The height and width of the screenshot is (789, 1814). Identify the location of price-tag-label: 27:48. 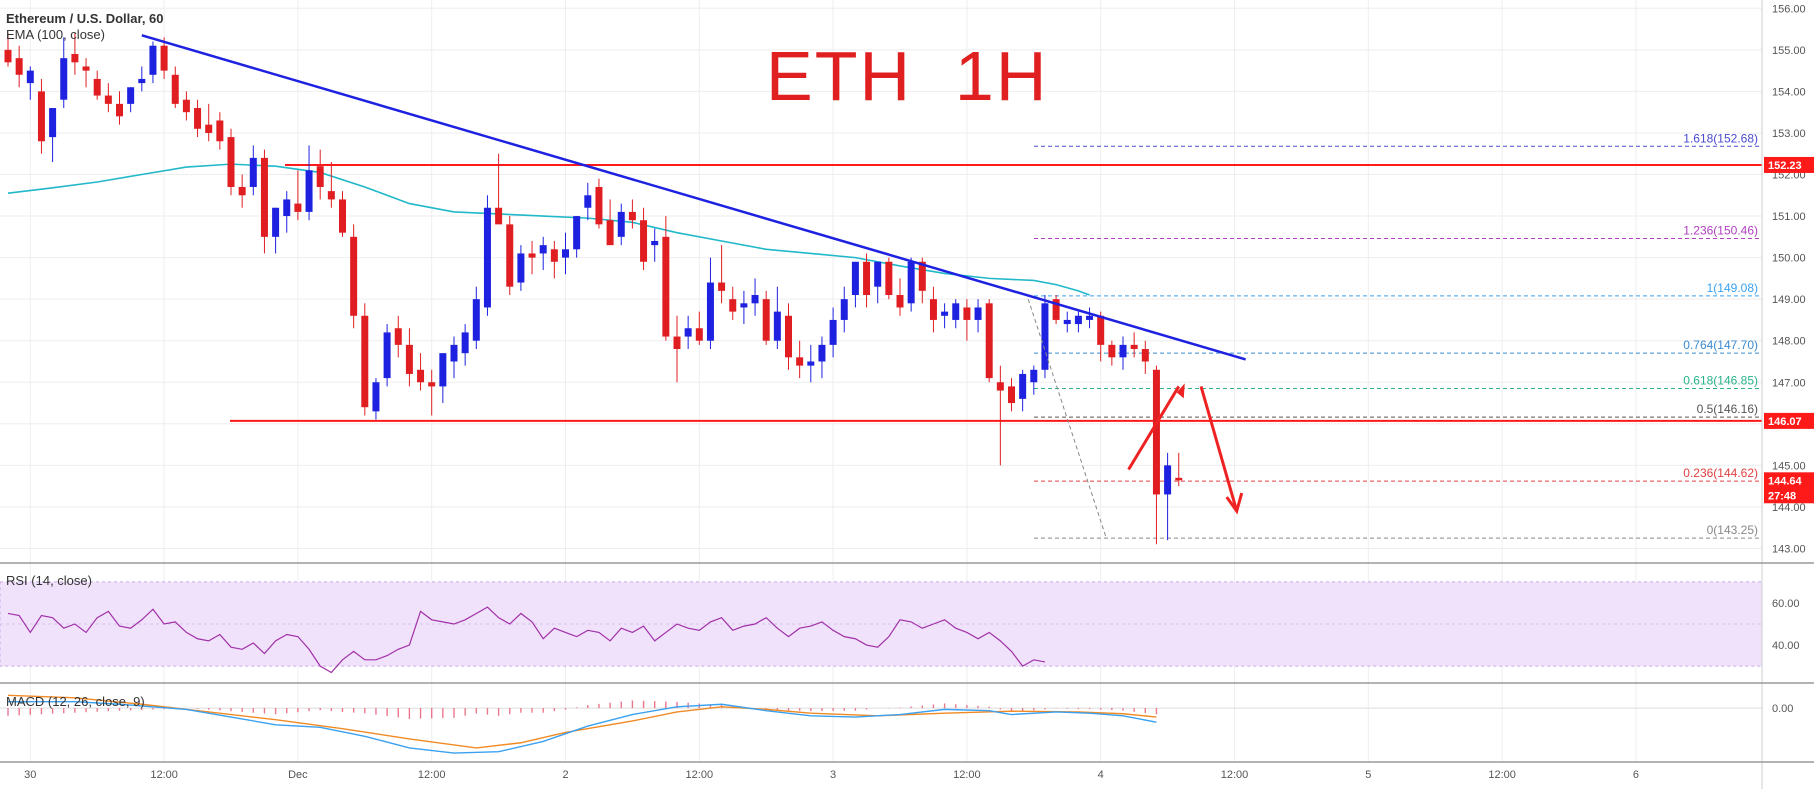
(1782, 496).